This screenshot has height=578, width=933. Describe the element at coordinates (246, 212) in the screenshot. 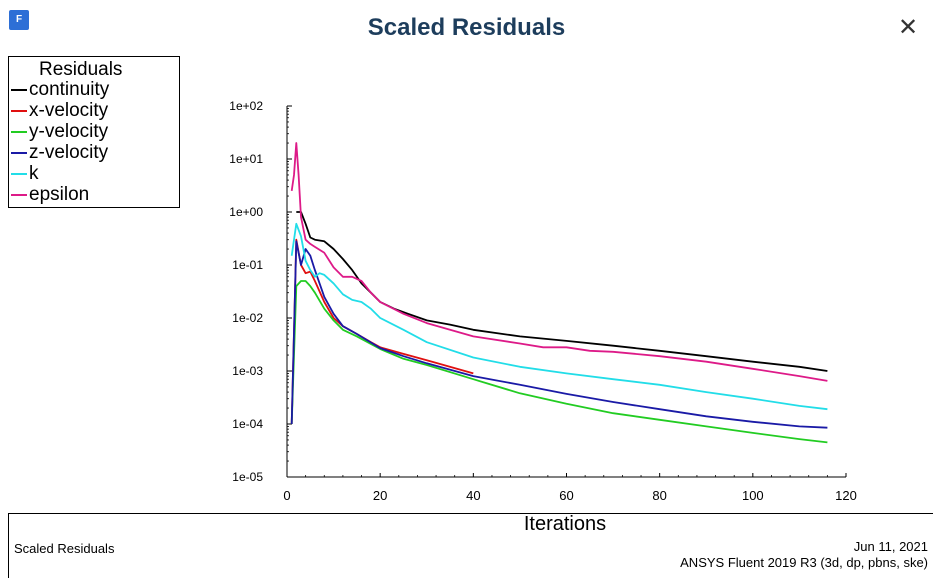

I see `y-tick-label: 1e+00` at that location.